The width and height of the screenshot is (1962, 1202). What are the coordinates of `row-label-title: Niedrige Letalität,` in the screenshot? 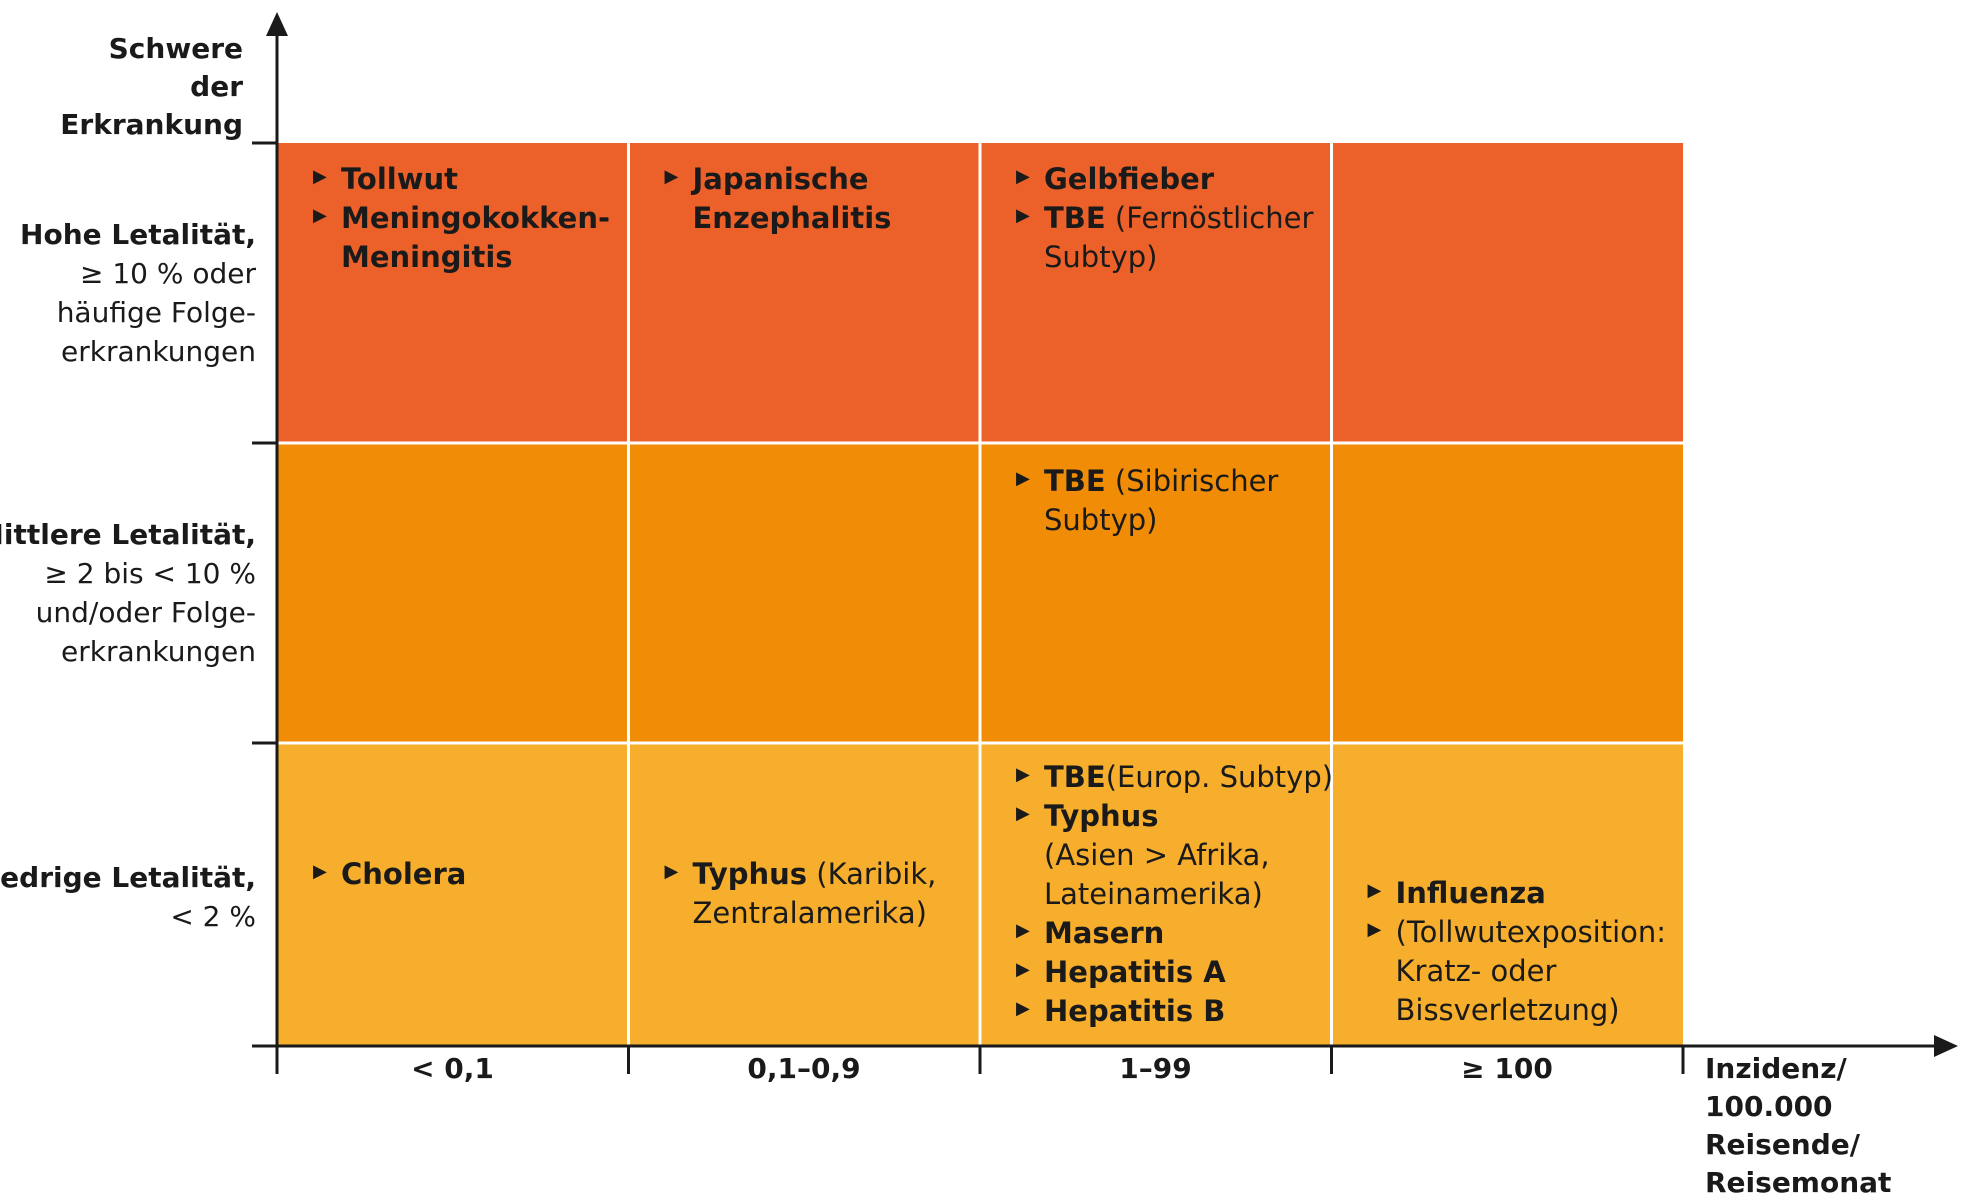 It's located at (128, 877).